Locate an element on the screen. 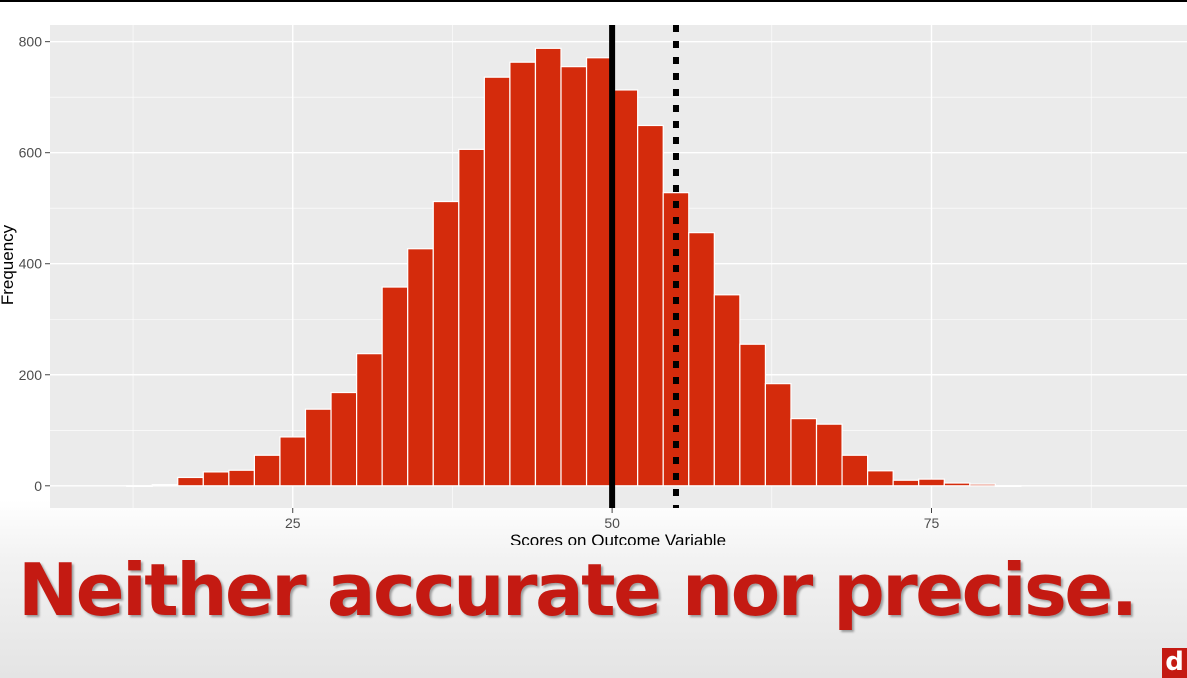 The image size is (1187, 678). caption-headline: Neither accurate nor precise. is located at coordinates (578, 590).